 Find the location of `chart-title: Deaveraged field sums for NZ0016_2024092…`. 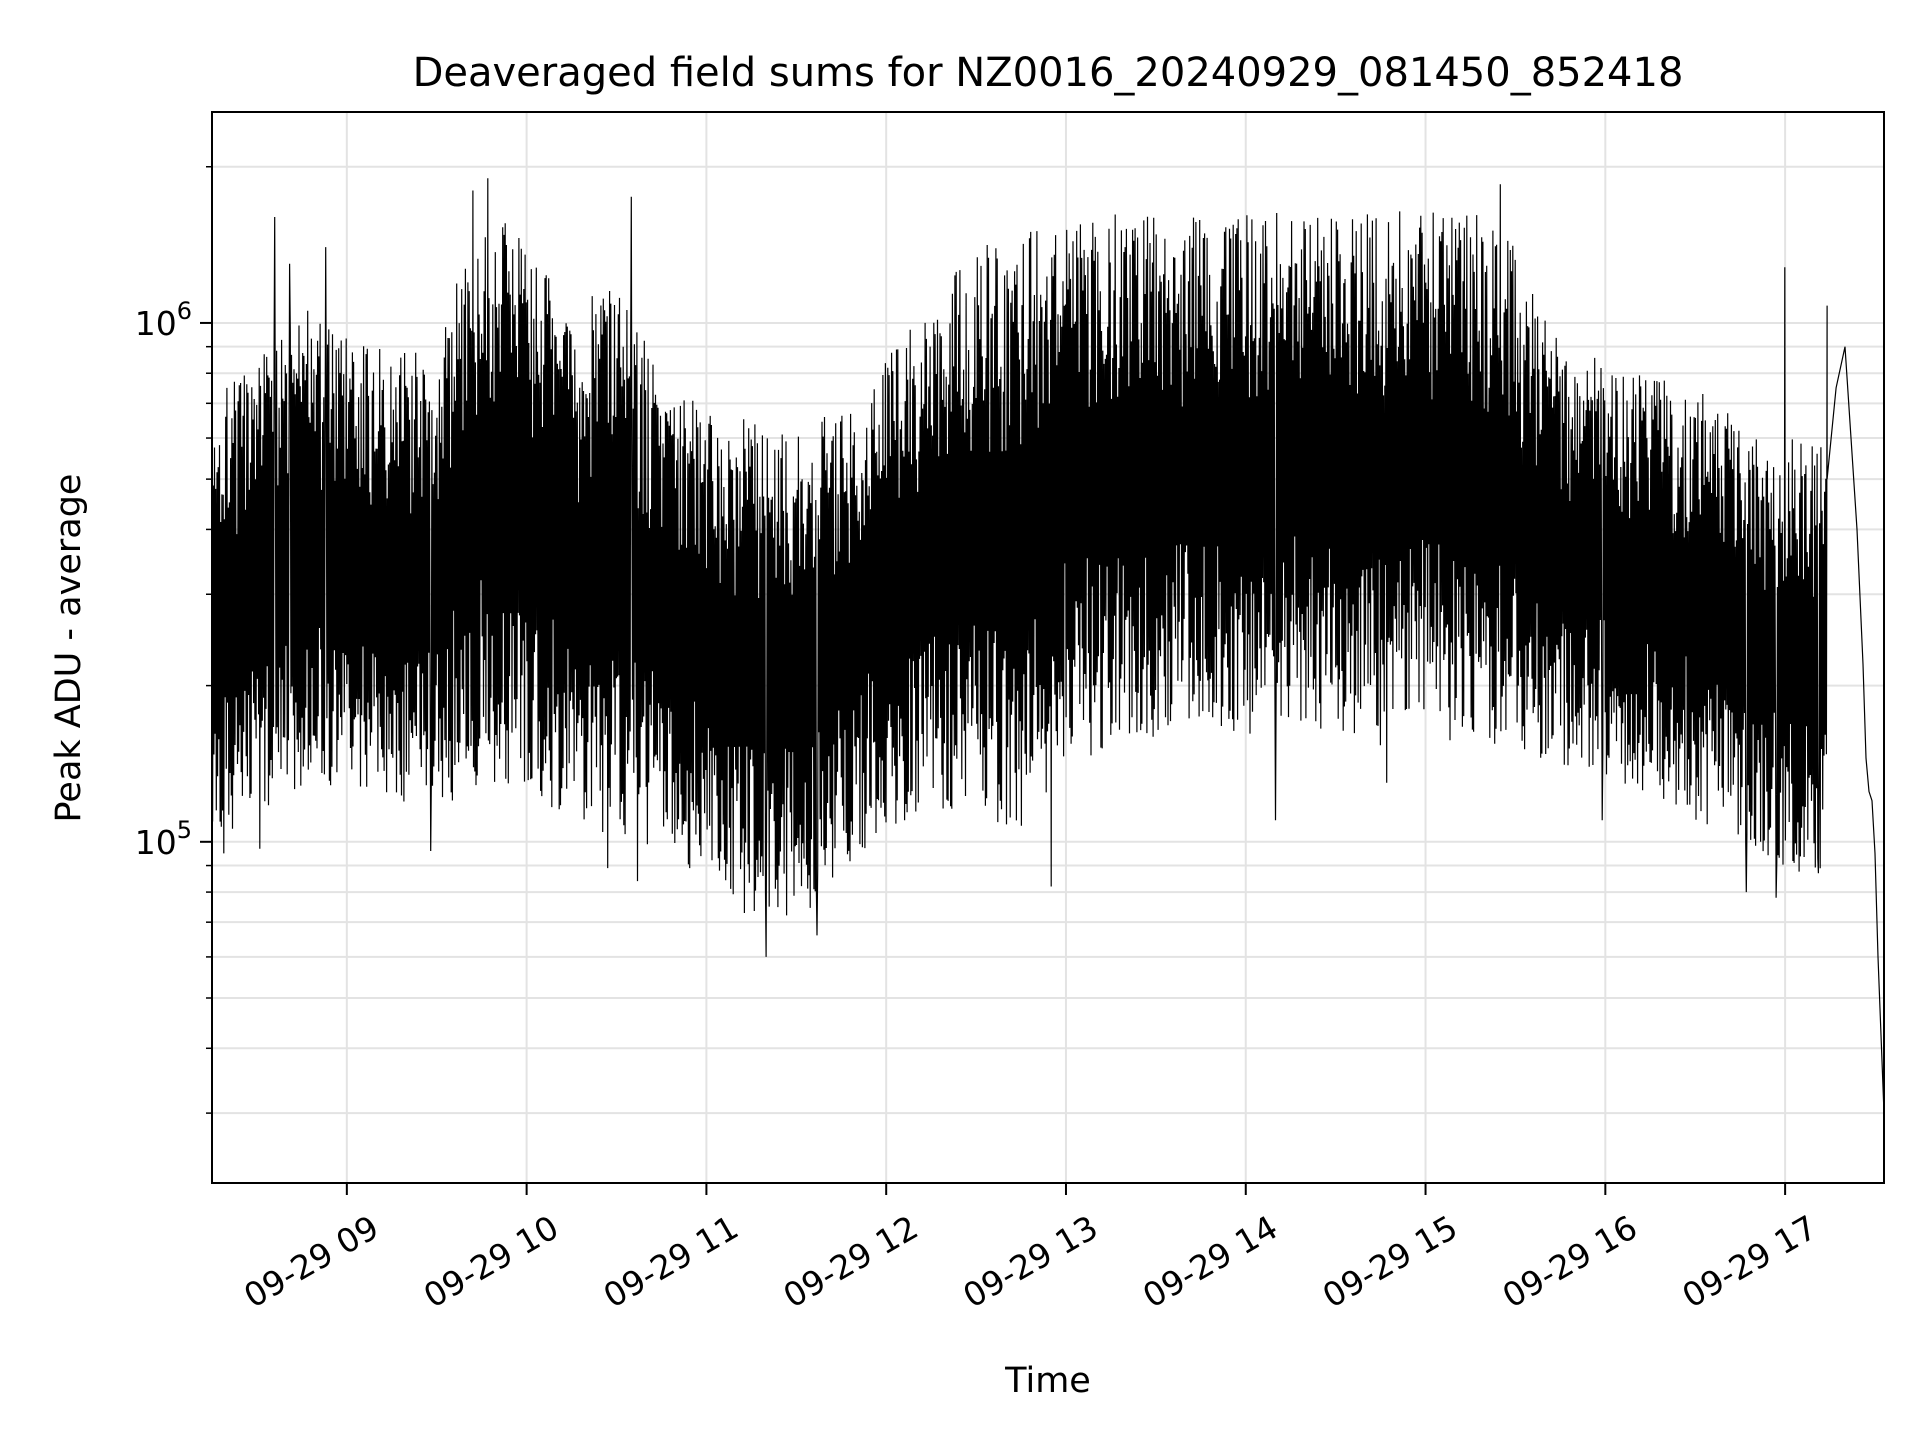

chart-title: Deaveraged field sums for NZ0016_2024092… is located at coordinates (1048, 73).